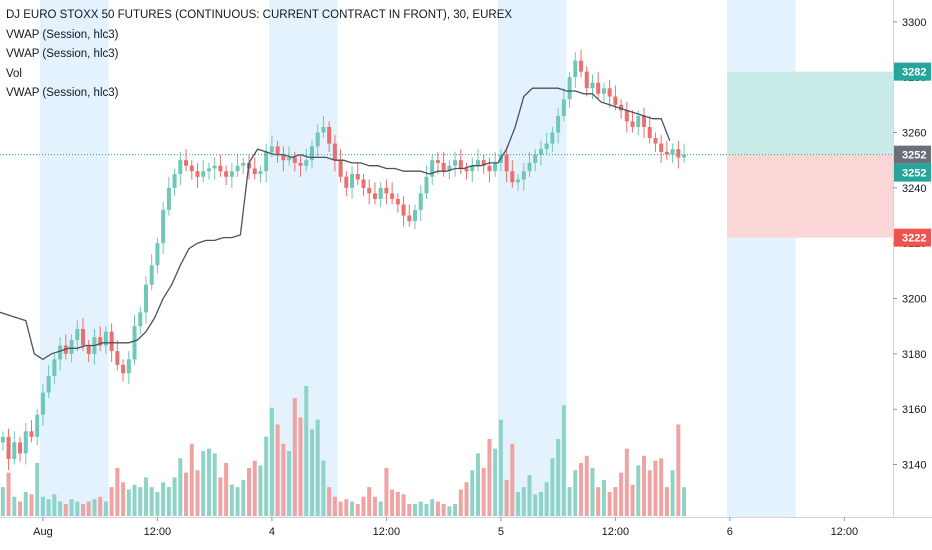 This screenshot has height=550, width=932. Describe the element at coordinates (62, 93) in the screenshot. I see `indicator-vwap-3: VWAP (Session, hlc3)` at that location.